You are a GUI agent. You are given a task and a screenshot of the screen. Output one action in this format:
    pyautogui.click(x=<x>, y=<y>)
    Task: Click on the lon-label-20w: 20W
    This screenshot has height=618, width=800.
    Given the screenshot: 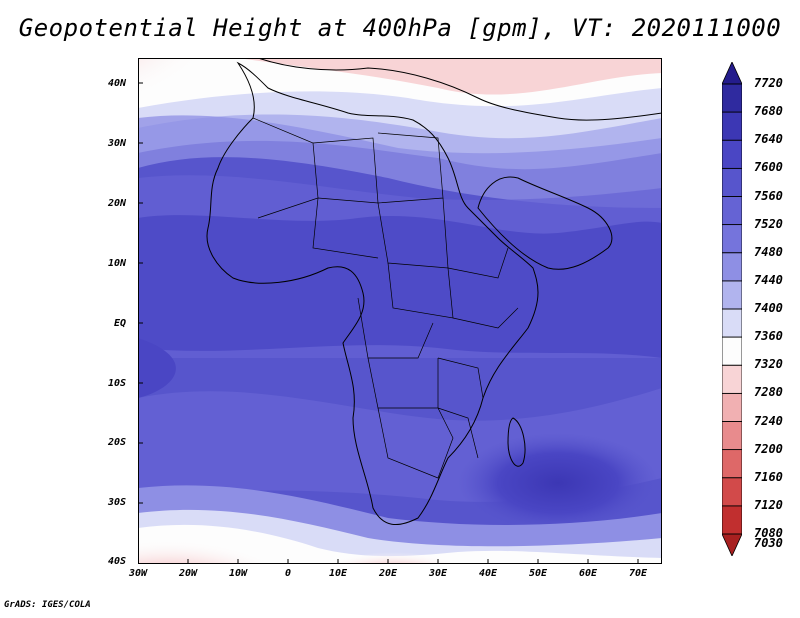 What is the action you would take?
    pyautogui.click(x=188, y=573)
    